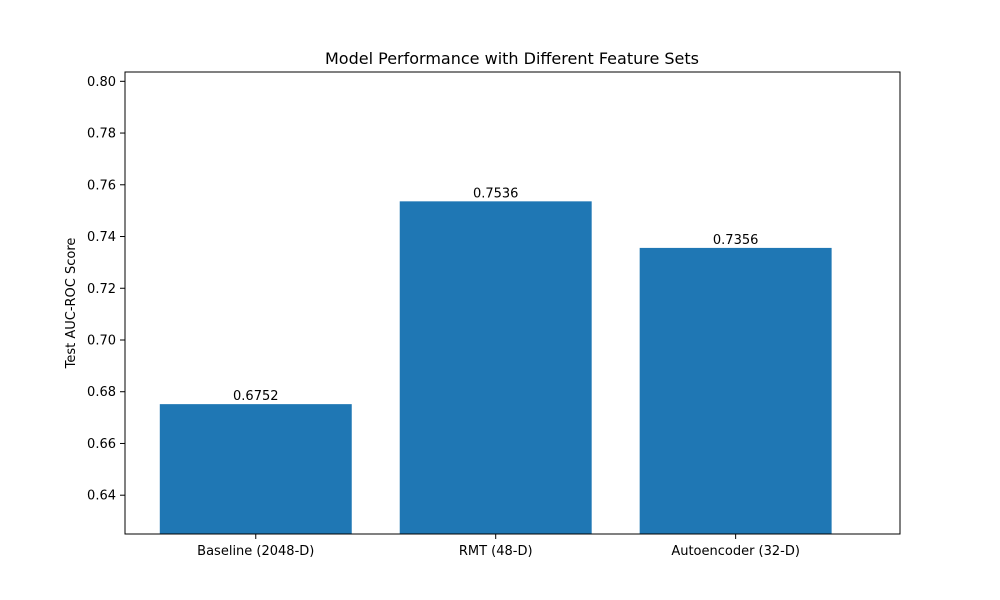 The image size is (1000, 600). What do you see at coordinates (101, 444) in the screenshot?
I see `y-tick-label-2: 0.66` at bounding box center [101, 444].